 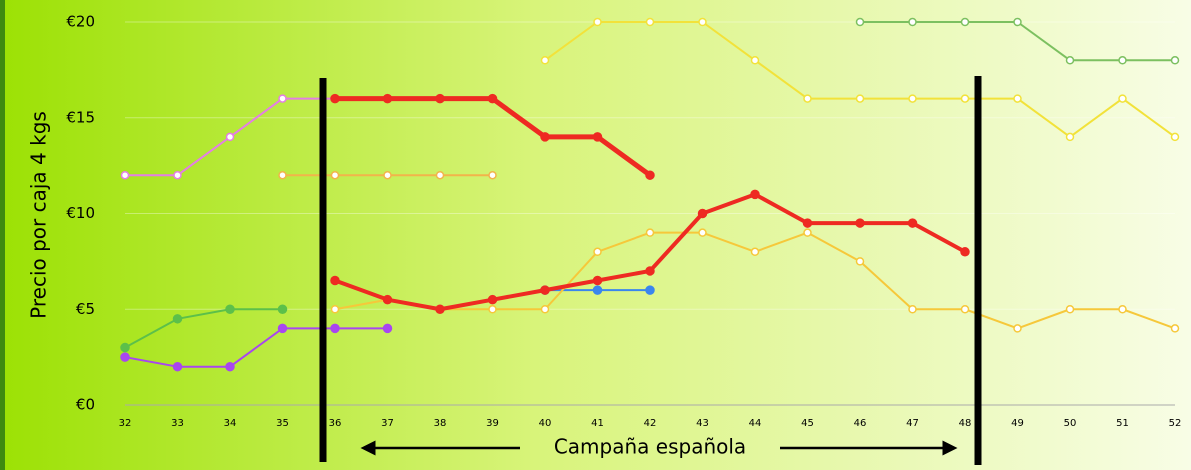 I want to click on annotation: Campaña española, so click(x=650, y=447).